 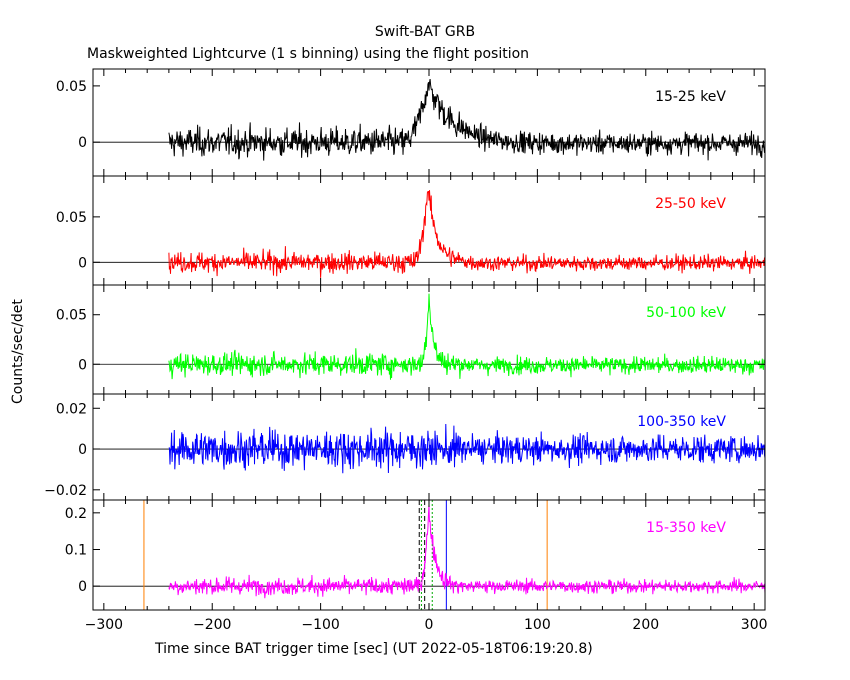 What do you see at coordinates (65, 491) in the screenshot?
I see `y-tick-label: −0.02` at bounding box center [65, 491].